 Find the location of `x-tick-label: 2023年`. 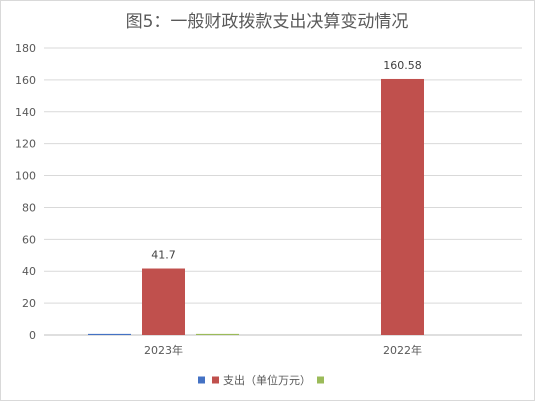

x-tick-label: 2023年 is located at coordinates (163, 350).